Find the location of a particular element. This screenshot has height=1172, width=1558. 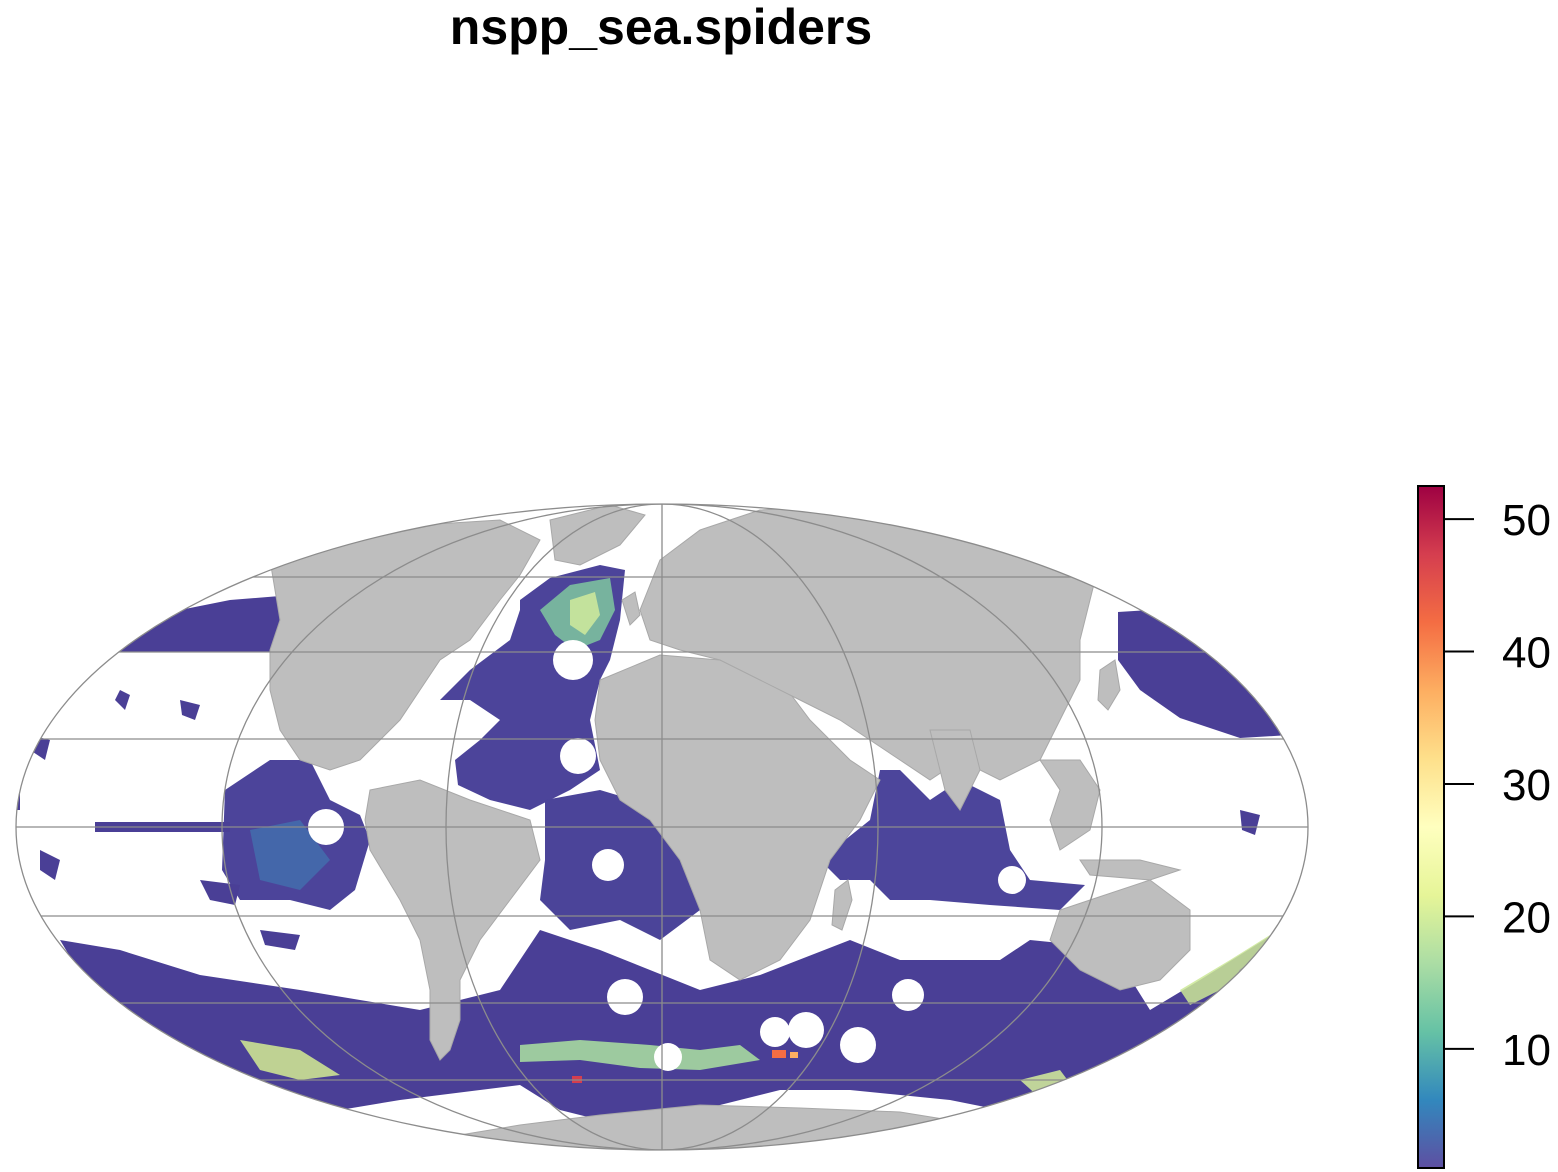

greenland is located at coordinates (597, 535).